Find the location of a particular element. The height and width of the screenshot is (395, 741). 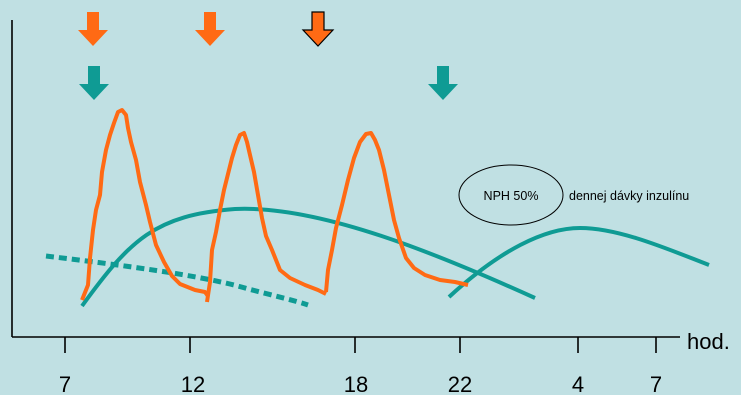

rapid-insulin-peak-breakfast is located at coordinates (145, 204).